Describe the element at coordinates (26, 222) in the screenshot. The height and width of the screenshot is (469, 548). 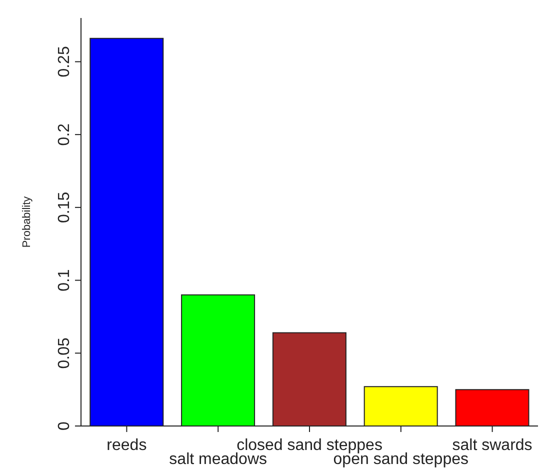
I see `y-axis-title: Probability` at that location.